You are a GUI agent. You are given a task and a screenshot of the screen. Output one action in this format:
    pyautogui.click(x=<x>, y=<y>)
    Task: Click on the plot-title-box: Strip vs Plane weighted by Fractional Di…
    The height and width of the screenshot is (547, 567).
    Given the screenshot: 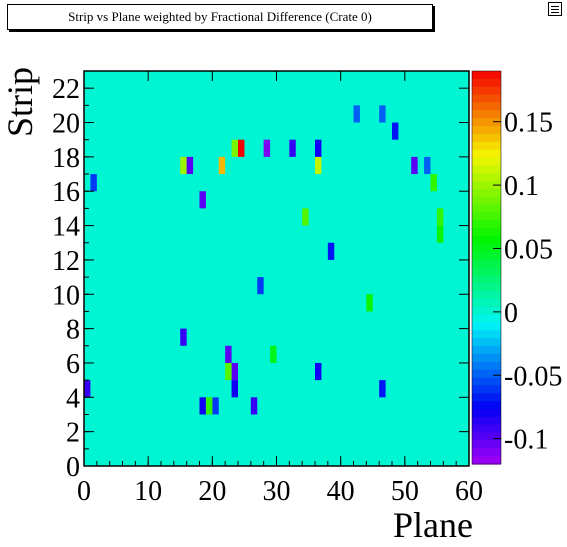 What is the action you would take?
    pyautogui.click(x=220, y=17)
    